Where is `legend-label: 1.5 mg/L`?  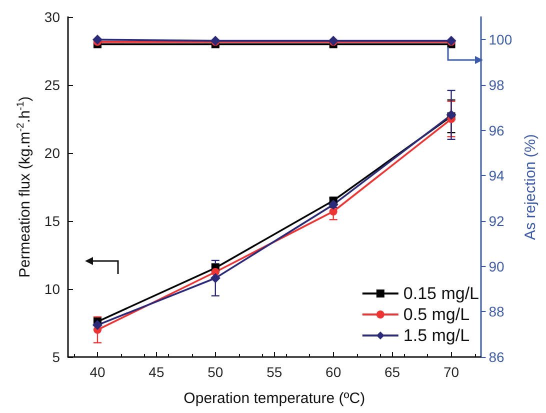 legend-label: 1.5 mg/L is located at coordinates (436, 335).